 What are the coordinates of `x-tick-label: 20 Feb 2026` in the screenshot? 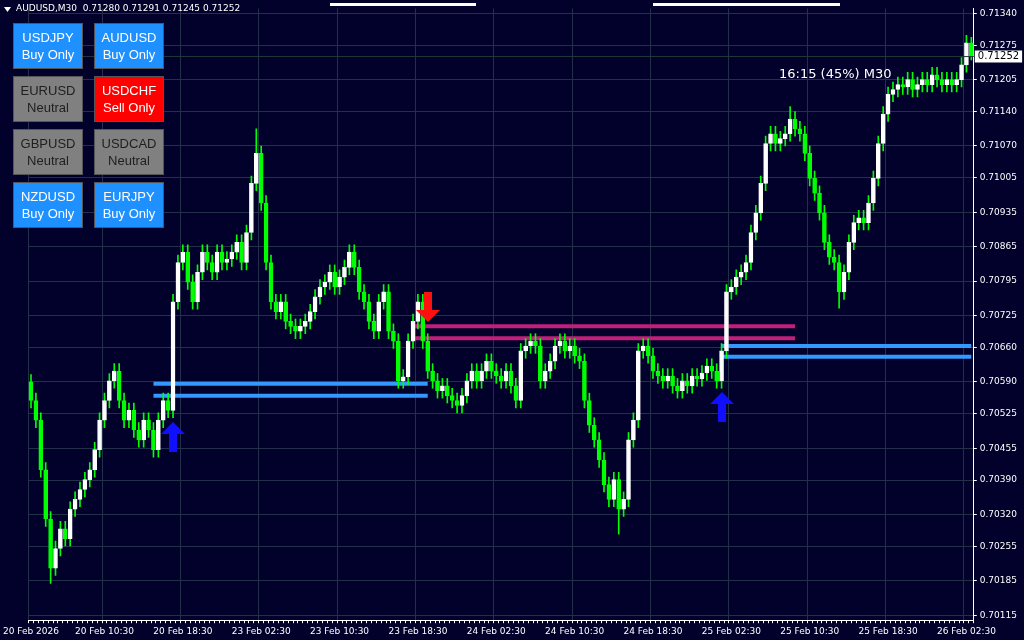 It's located at (31, 630).